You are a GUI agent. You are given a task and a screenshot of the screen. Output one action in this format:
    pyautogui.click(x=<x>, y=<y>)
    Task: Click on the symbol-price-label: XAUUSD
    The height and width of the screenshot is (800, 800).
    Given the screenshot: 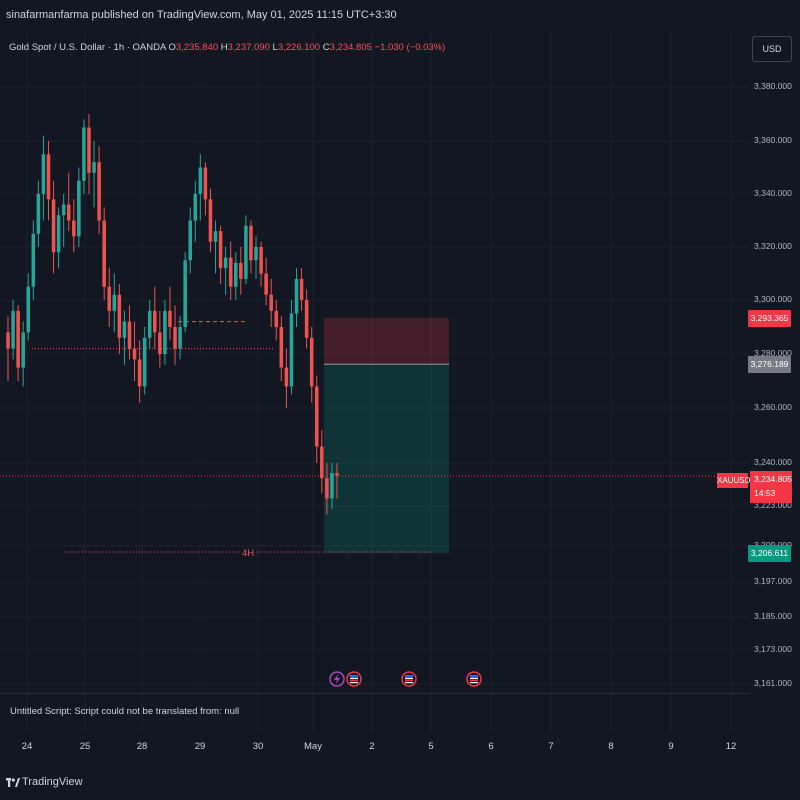 What is the action you would take?
    pyautogui.click(x=733, y=480)
    